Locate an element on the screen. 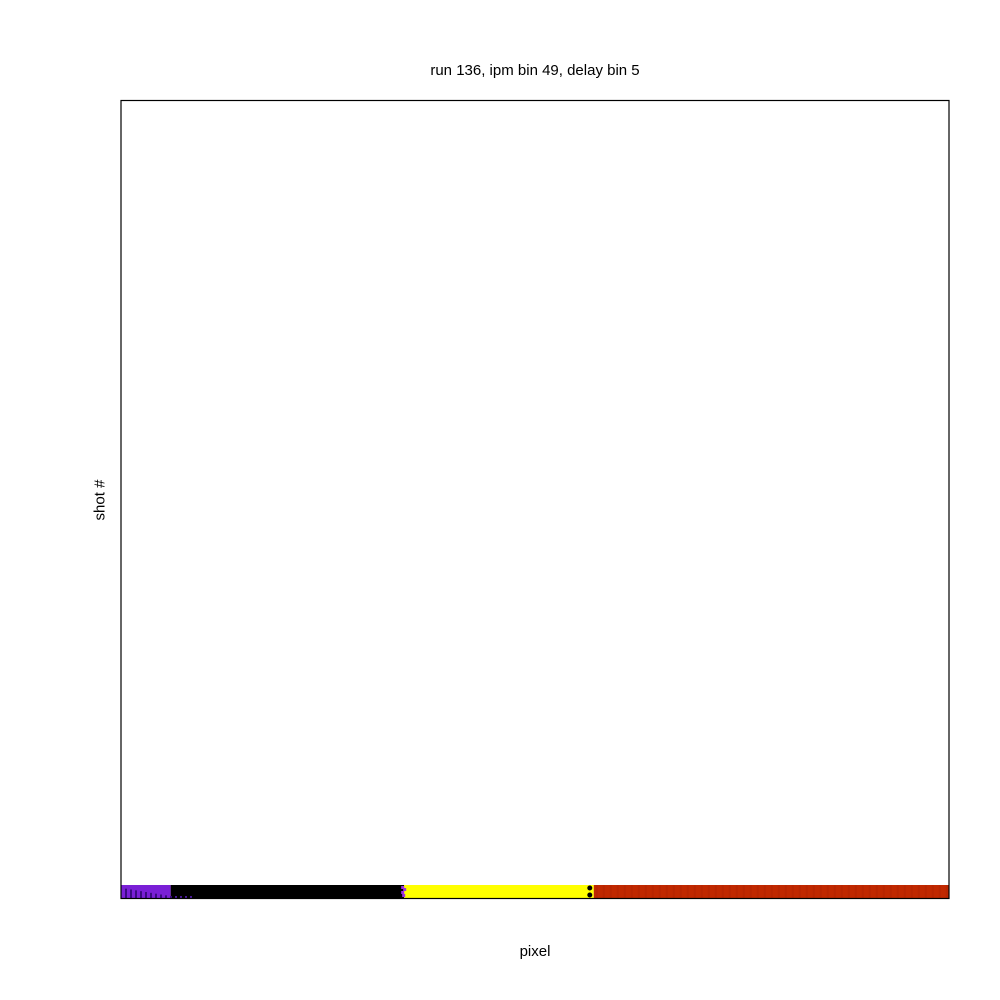  heatmap-strip is located at coordinates (535, 891).